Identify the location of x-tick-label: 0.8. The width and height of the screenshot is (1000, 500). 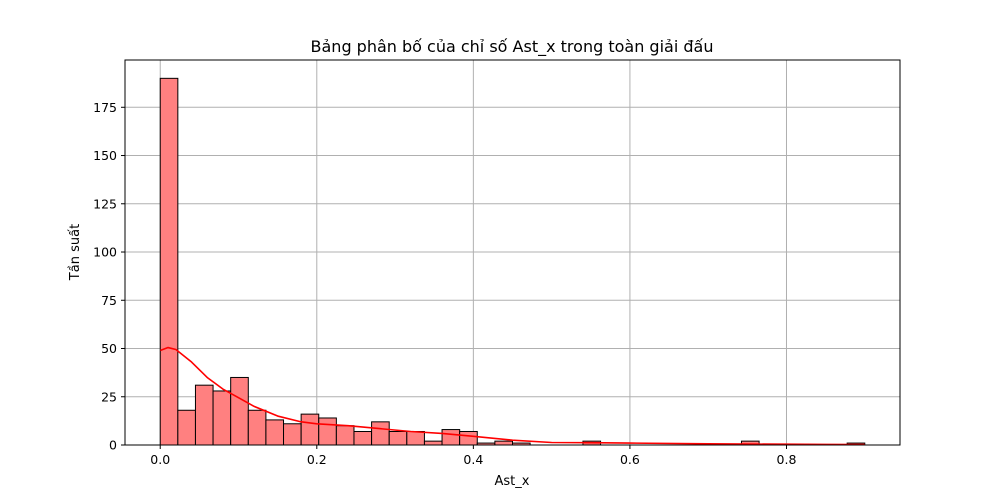
(787, 459).